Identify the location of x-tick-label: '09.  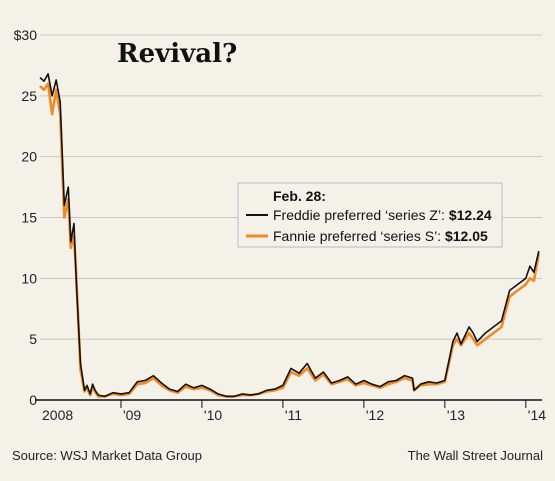
(132, 415).